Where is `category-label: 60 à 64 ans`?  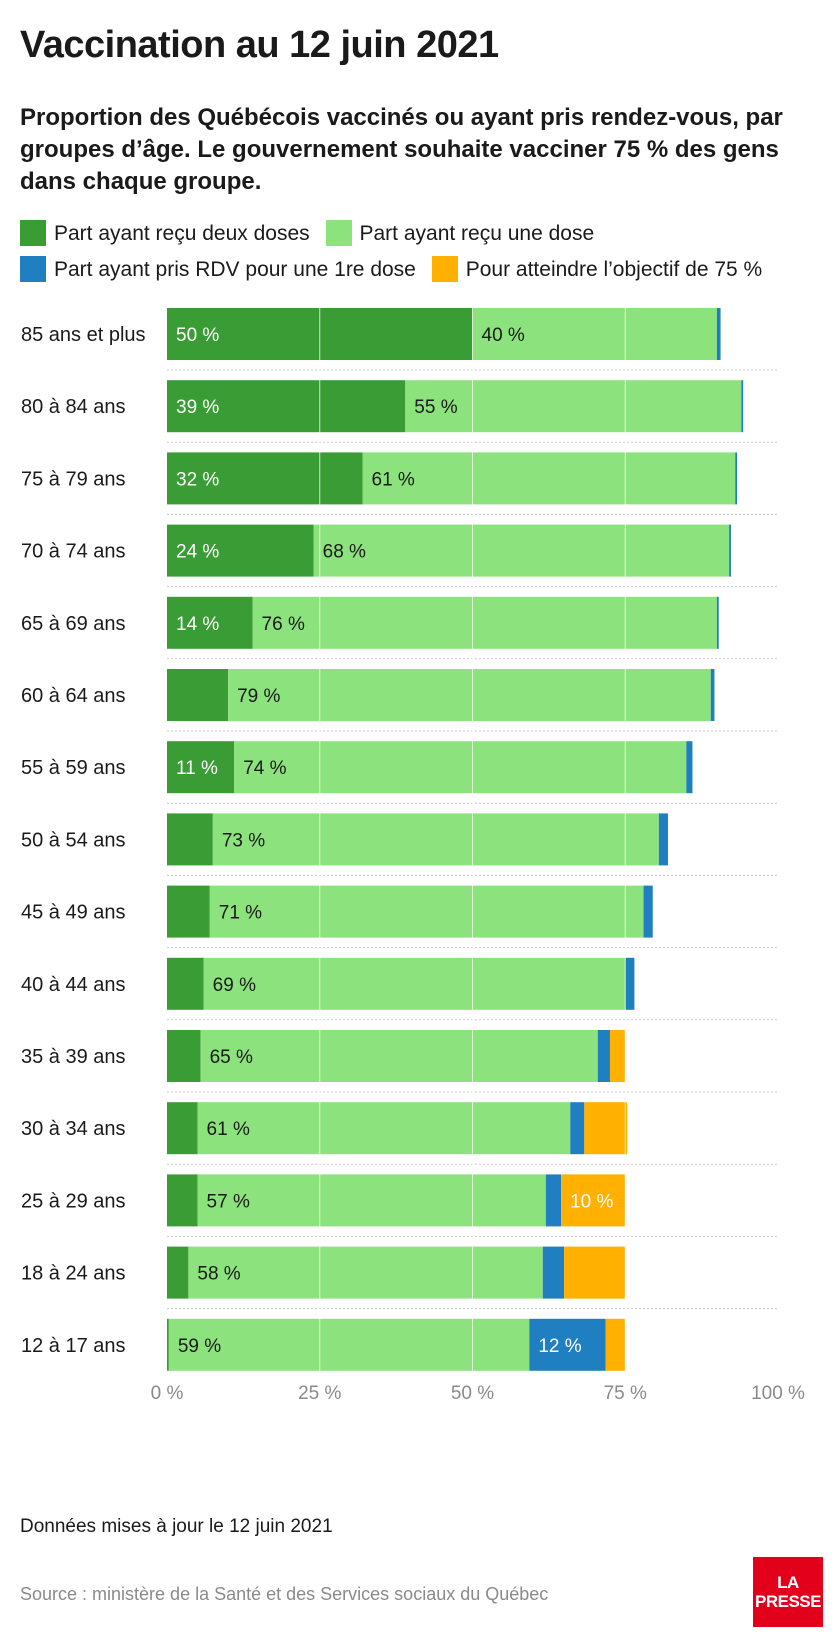
category-label: 60 à 64 ans is located at coordinates (73, 696).